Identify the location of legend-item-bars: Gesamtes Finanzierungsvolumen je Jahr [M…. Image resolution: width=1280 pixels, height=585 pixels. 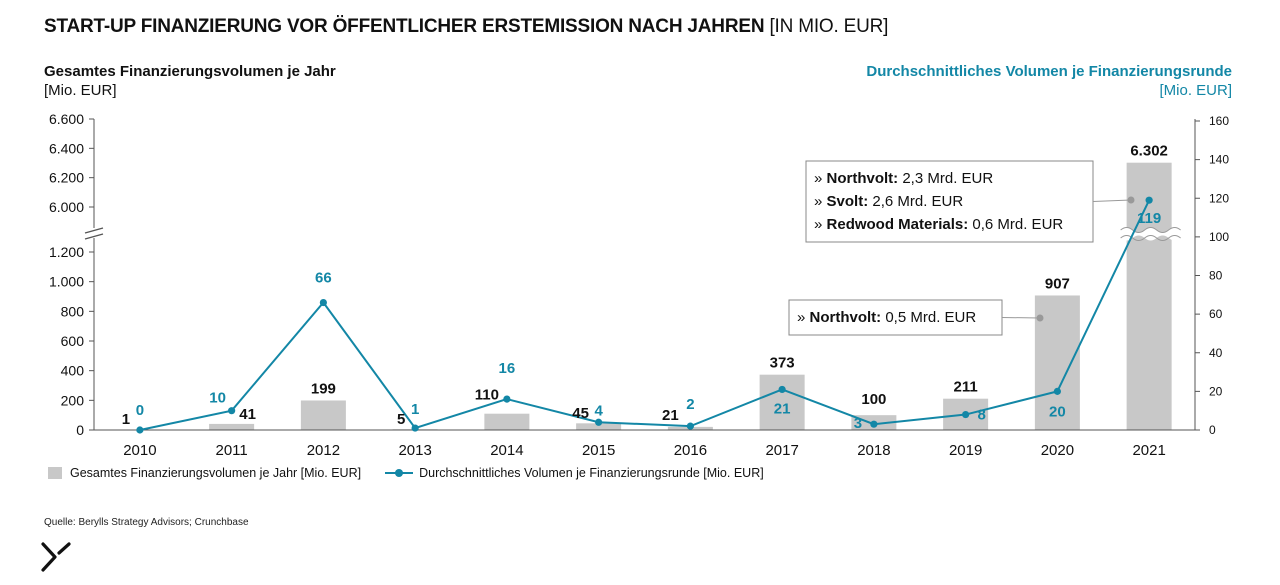
(204, 473).